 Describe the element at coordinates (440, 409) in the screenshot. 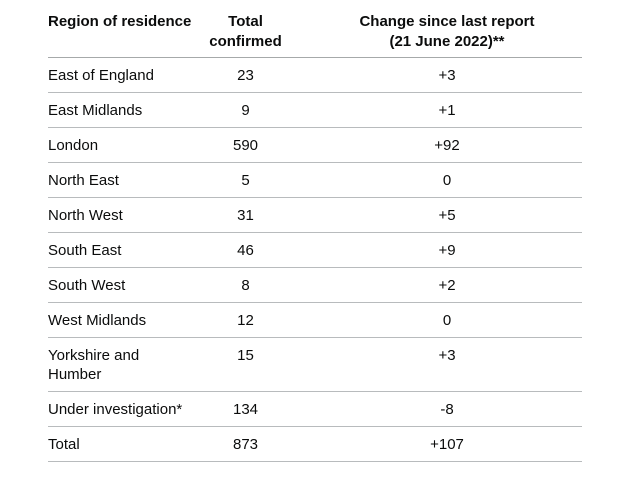

I see `change-cell: -8` at that location.